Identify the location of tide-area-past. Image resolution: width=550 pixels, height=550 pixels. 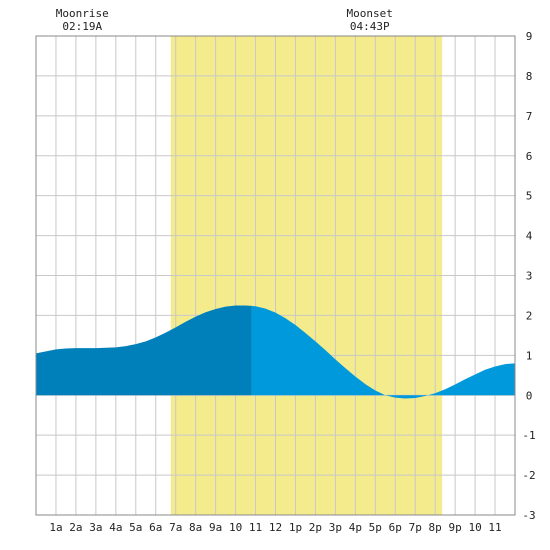
(144, 350).